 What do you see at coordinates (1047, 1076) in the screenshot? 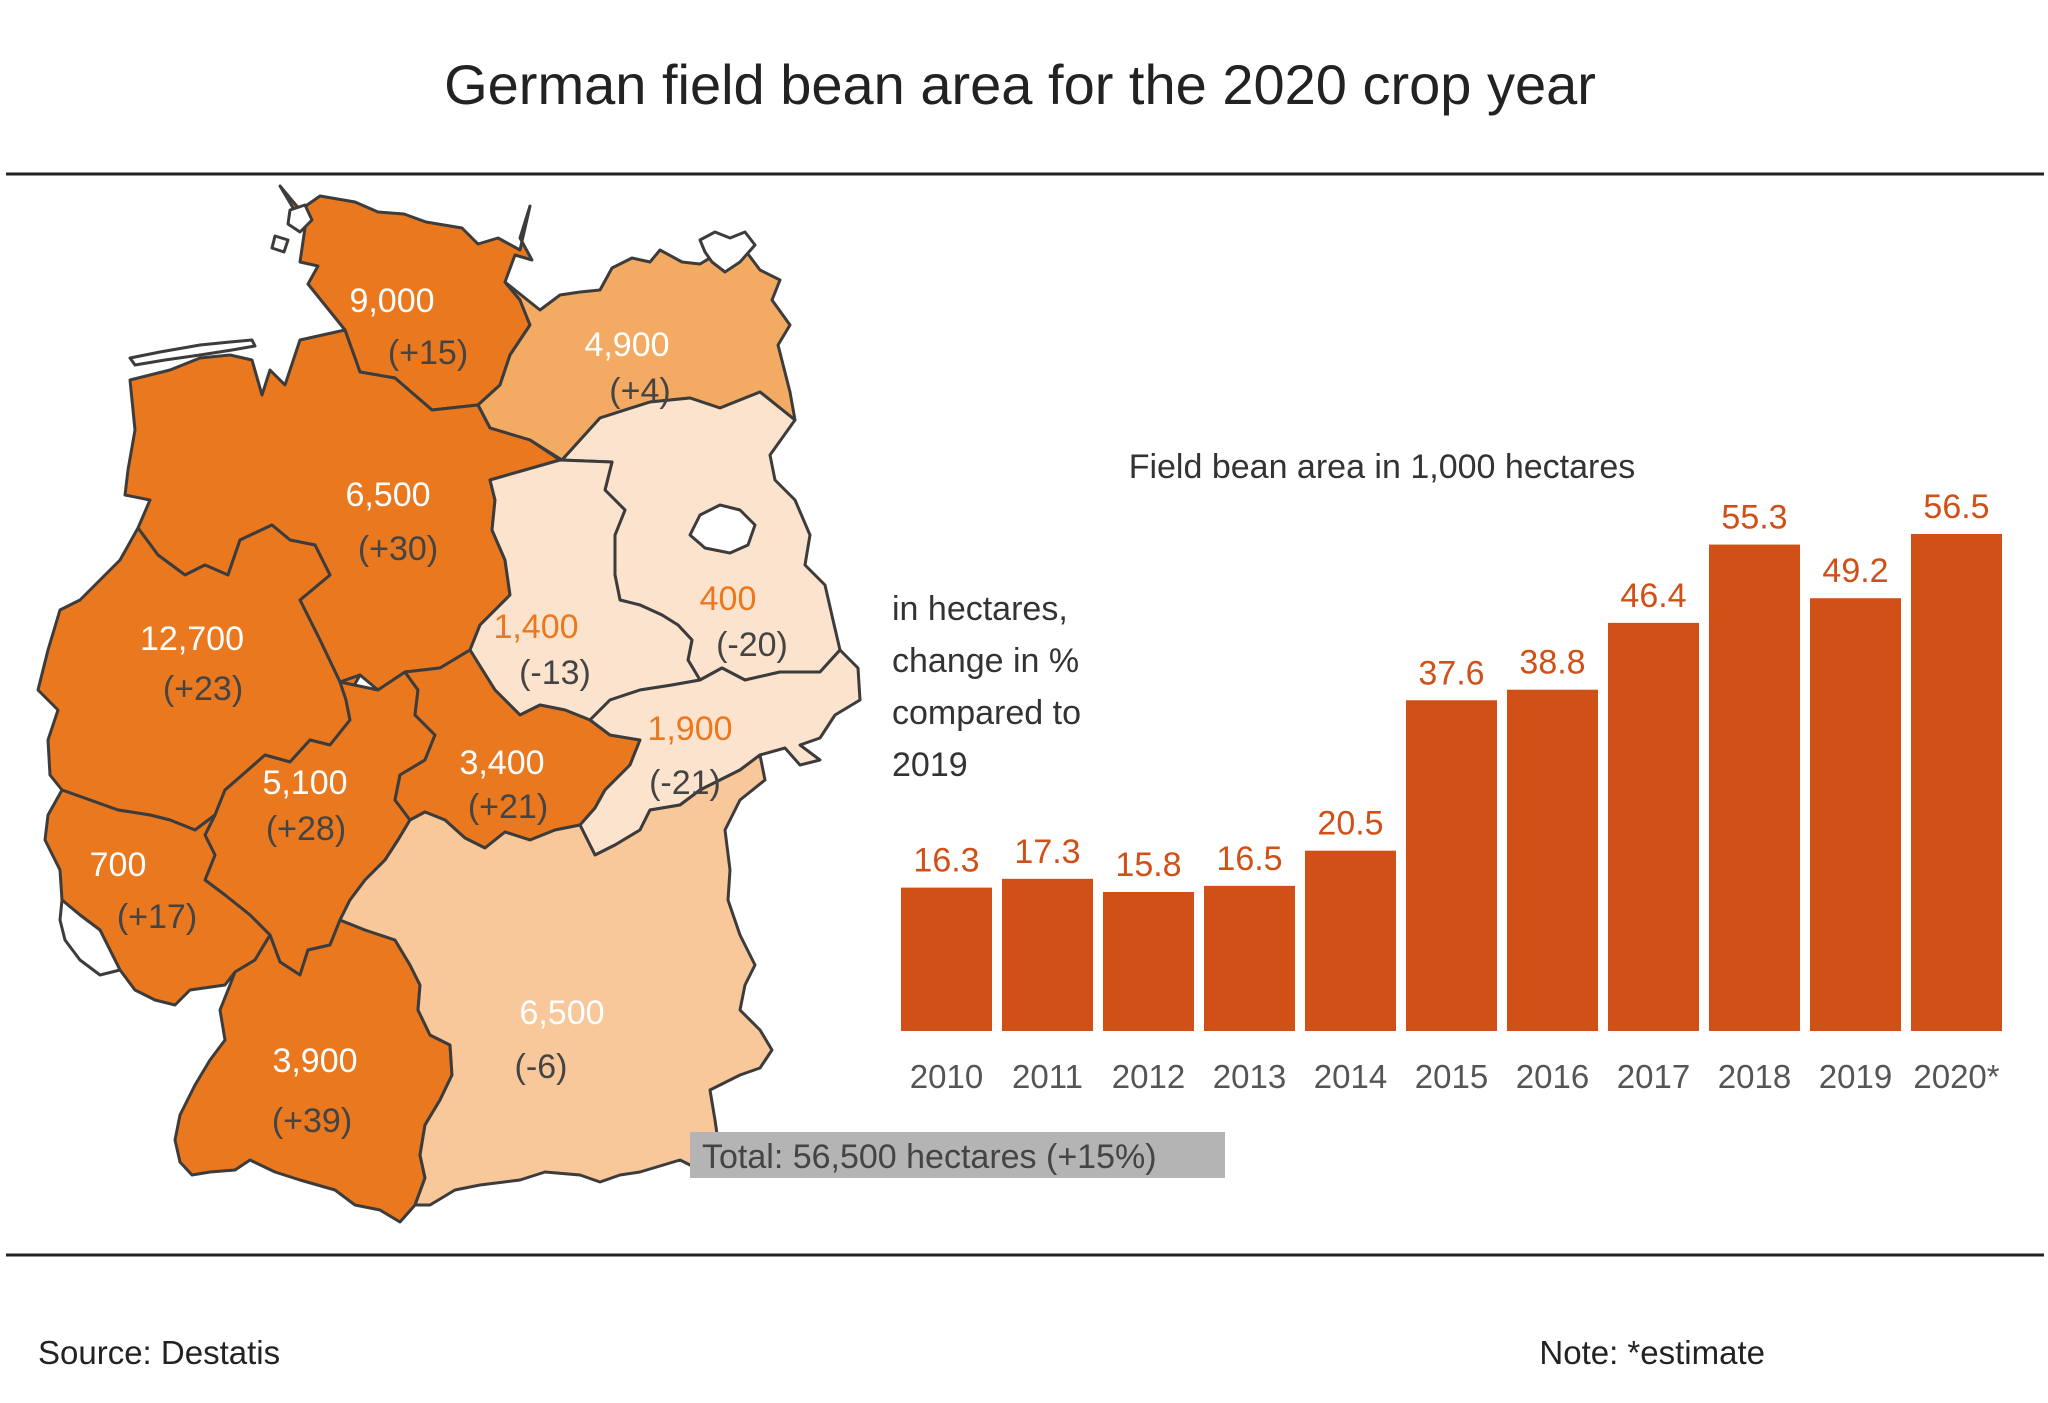
I see `x-tick-label: 2011` at bounding box center [1047, 1076].